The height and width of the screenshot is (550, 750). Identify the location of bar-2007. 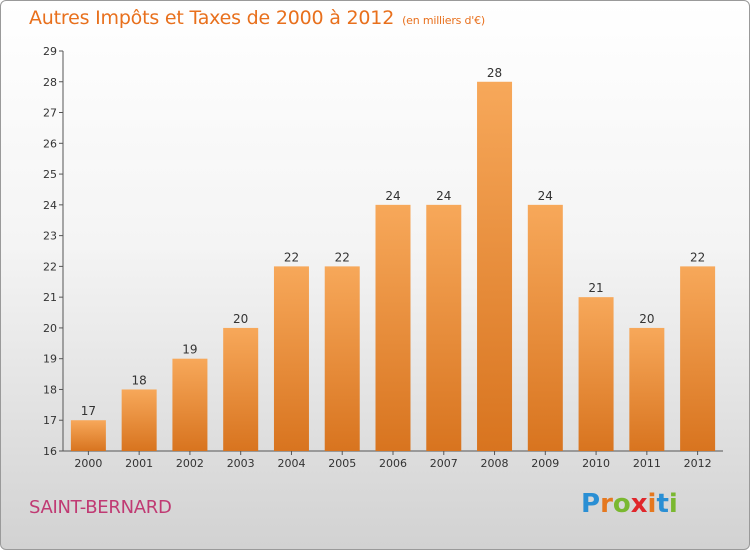
(444, 327).